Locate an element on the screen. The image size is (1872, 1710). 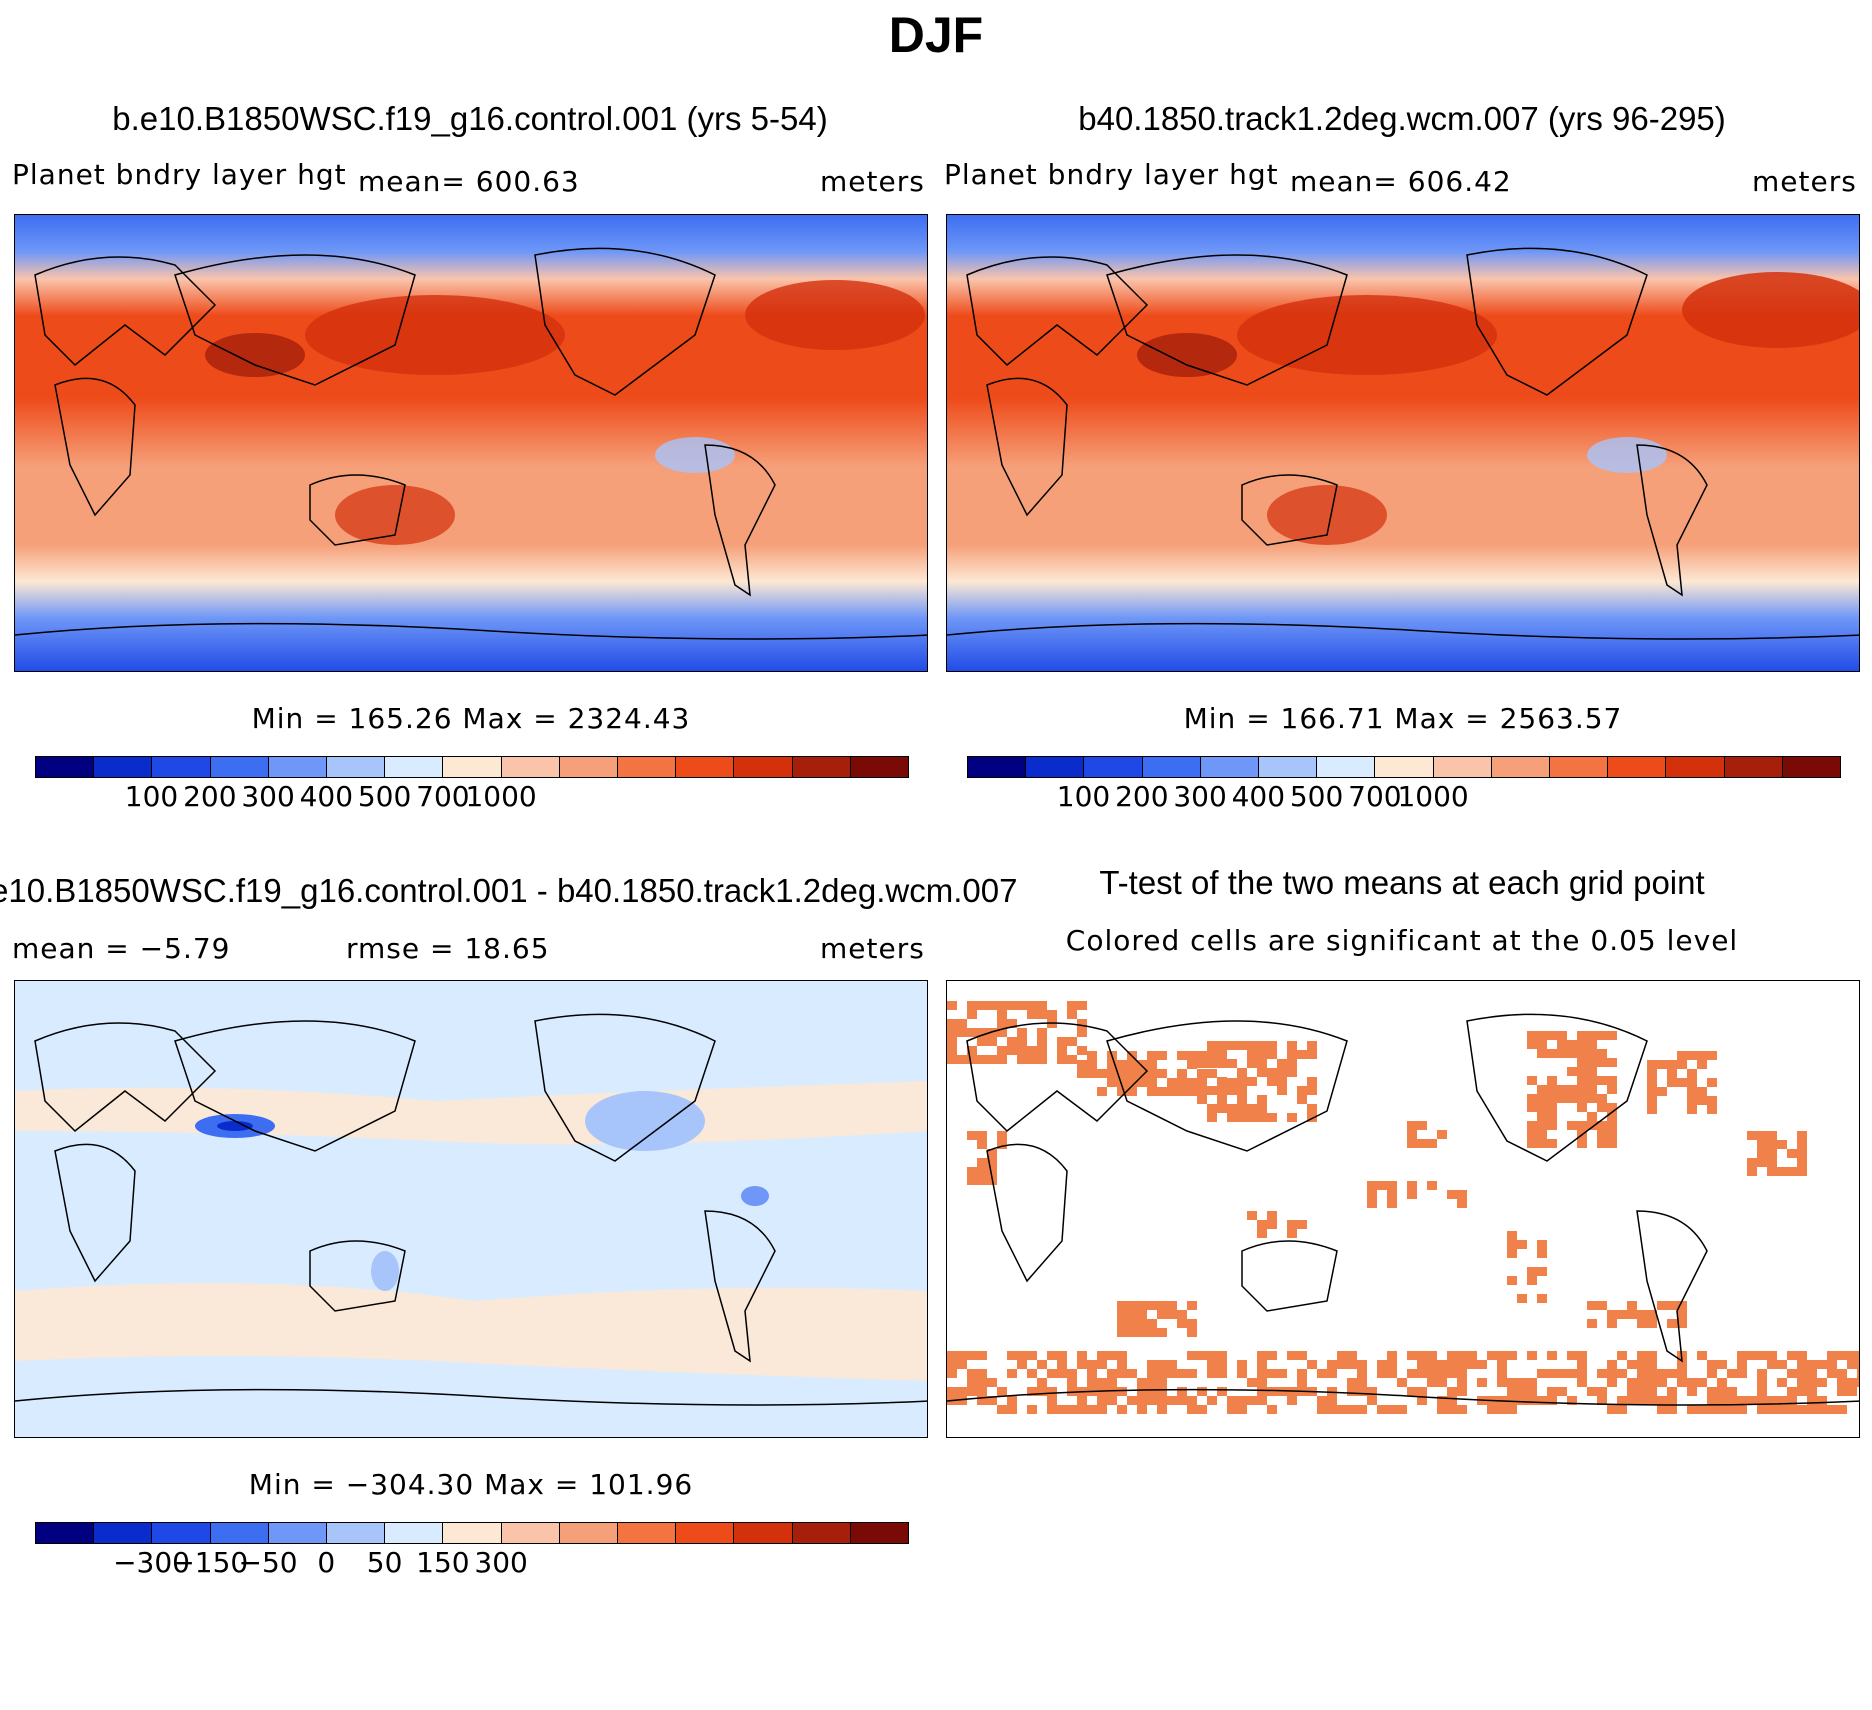
panel1-field-plot is located at coordinates (471, 443).